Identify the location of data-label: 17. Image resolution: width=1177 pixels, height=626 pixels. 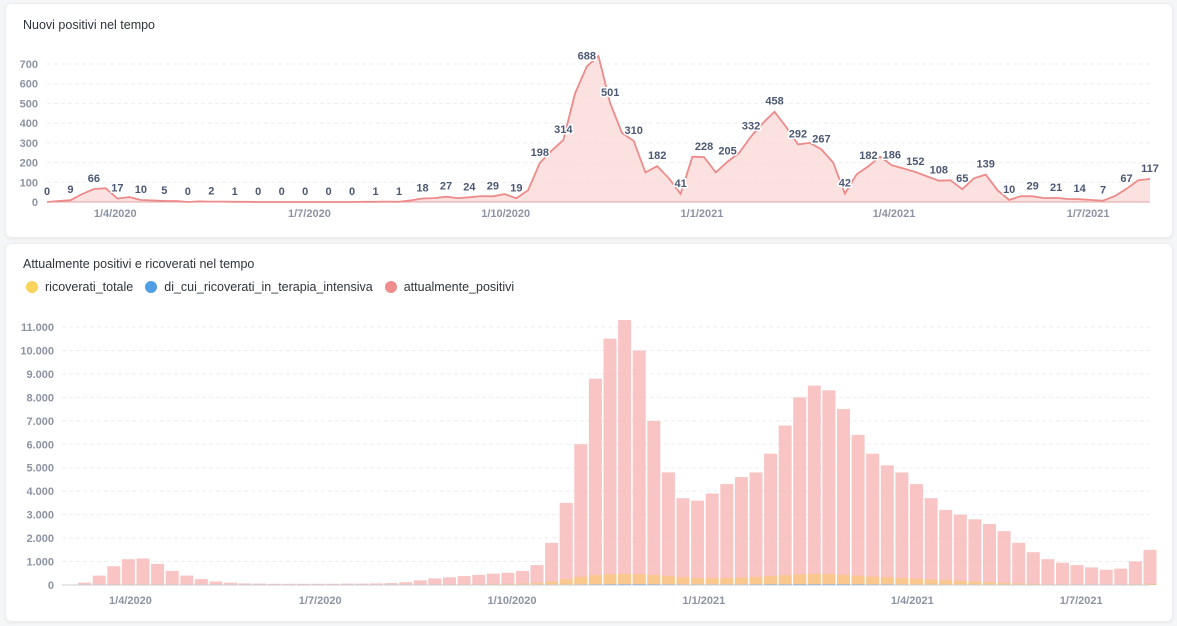
(117, 189).